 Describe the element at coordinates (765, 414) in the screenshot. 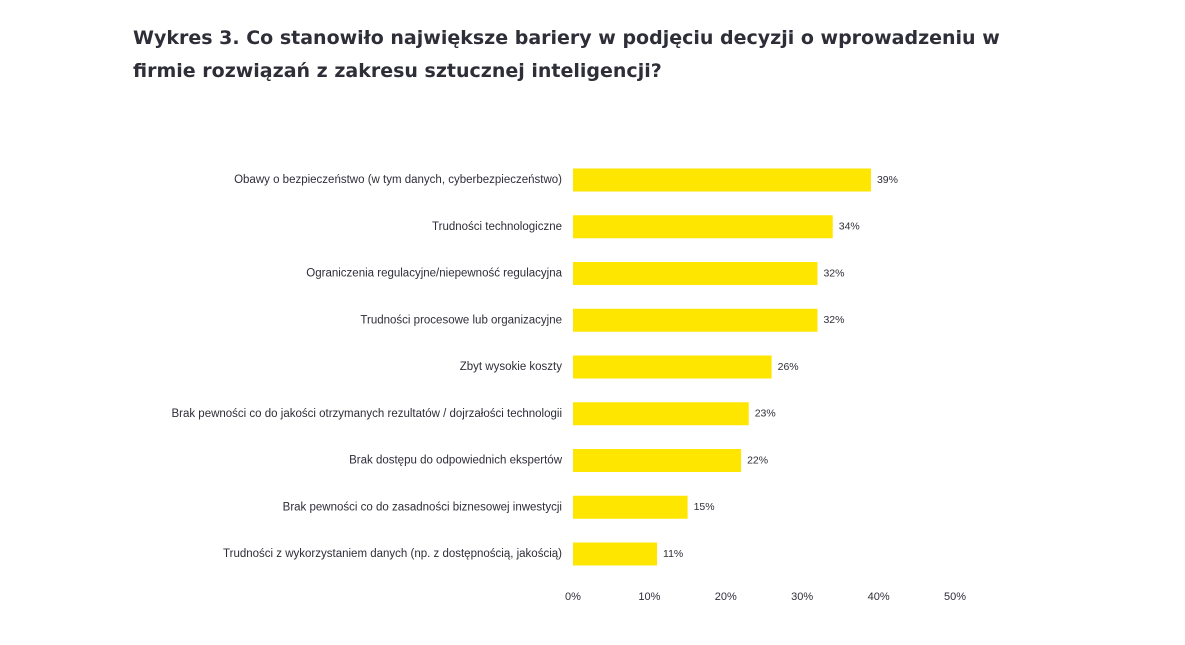

I see `data-label: 23%` at that location.